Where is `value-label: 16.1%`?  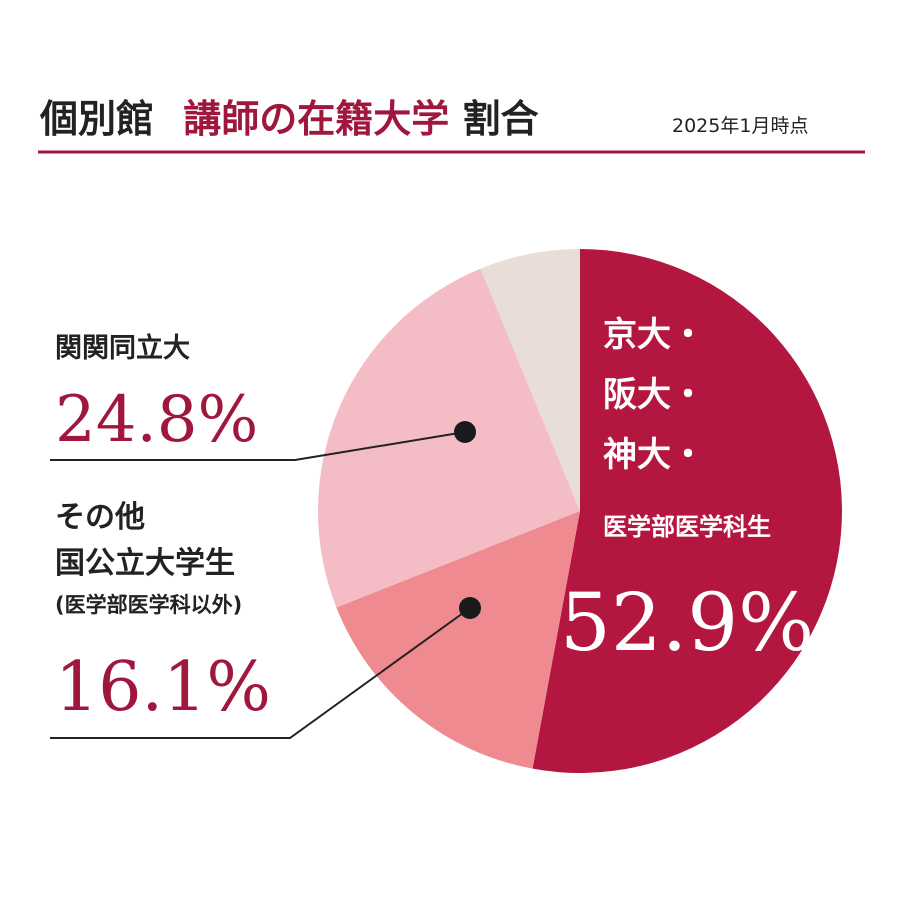 value-label: 16.1% is located at coordinates (163, 687).